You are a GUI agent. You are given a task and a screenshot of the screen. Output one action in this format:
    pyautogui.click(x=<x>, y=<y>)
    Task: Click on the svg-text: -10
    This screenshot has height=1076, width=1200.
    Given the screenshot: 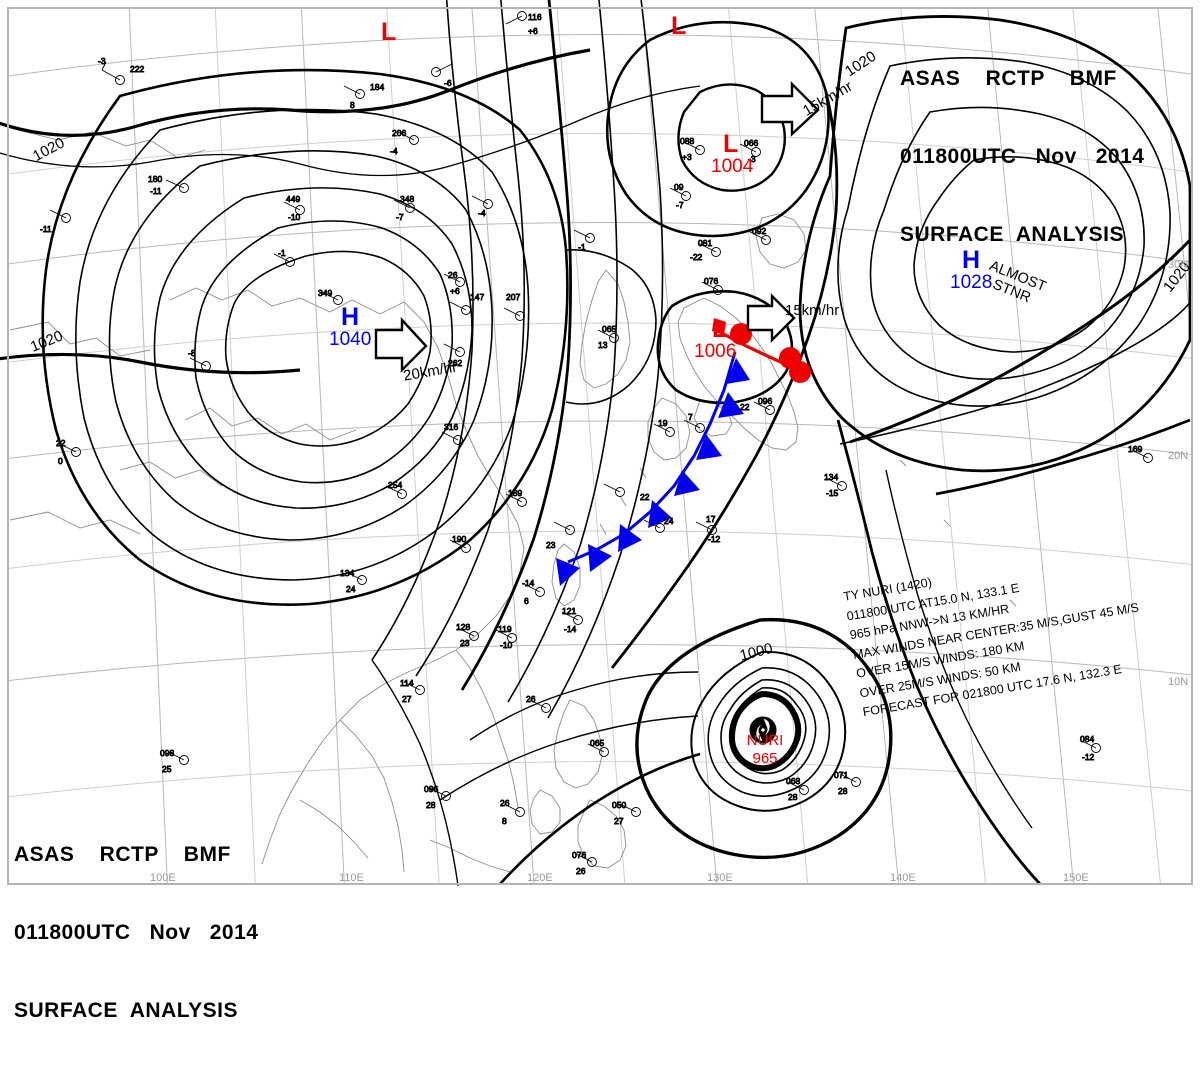 What is the action you would take?
    pyautogui.click(x=506, y=645)
    